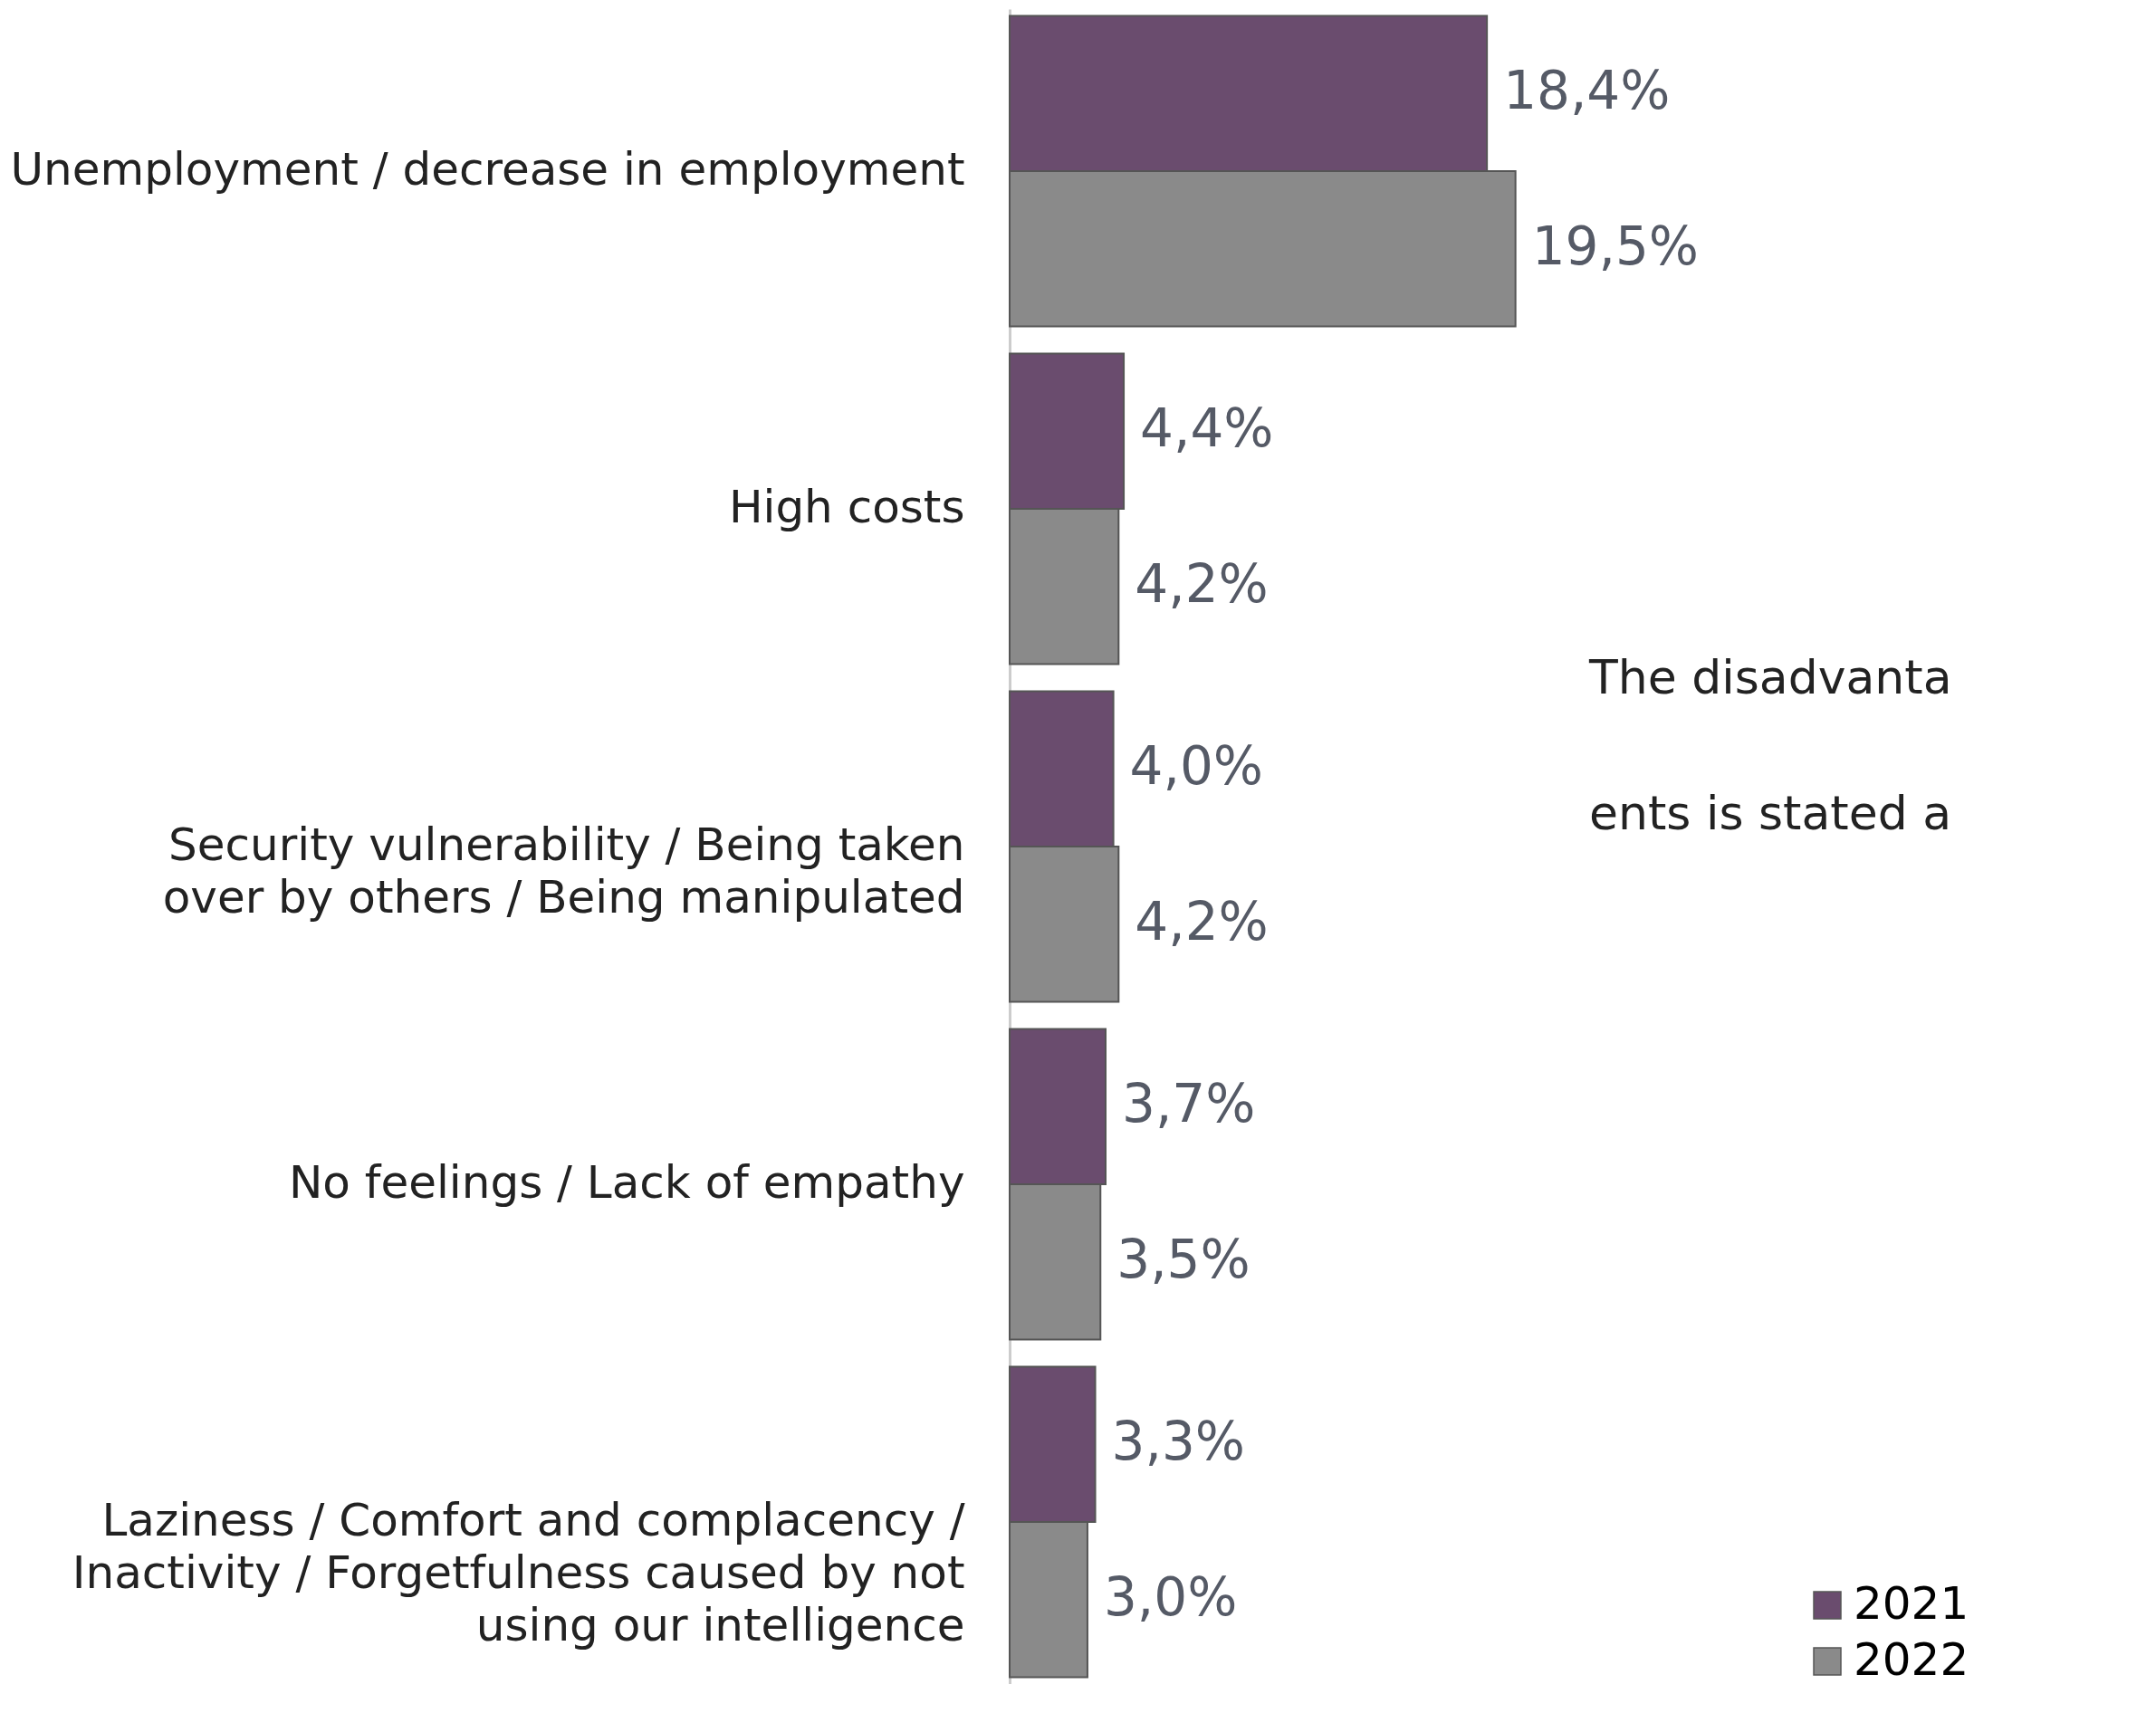 The height and width of the screenshot is (1713, 2156). I want to click on legend-label: 2021, so click(1911, 1603).